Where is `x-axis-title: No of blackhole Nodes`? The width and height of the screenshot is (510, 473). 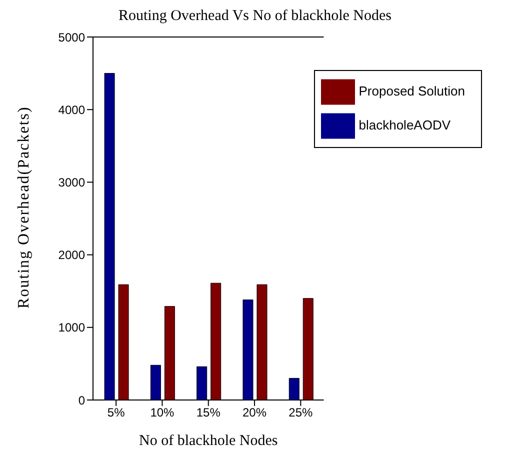
x-axis-title: No of blackhole Nodes is located at coordinates (208, 441).